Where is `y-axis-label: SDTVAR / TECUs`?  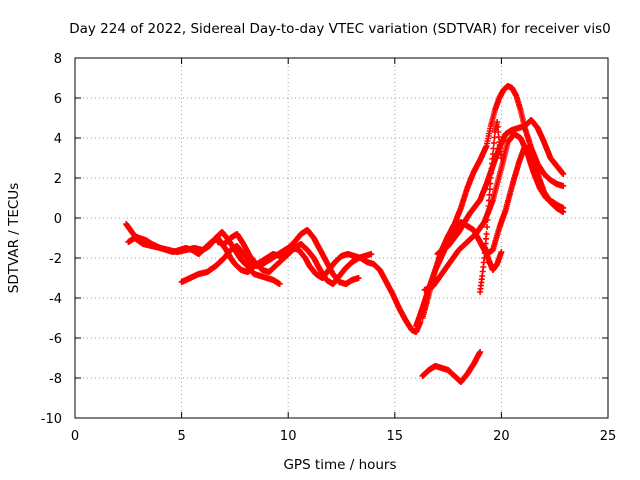 y-axis-label: SDTVAR / TECUs is located at coordinates (14, 238).